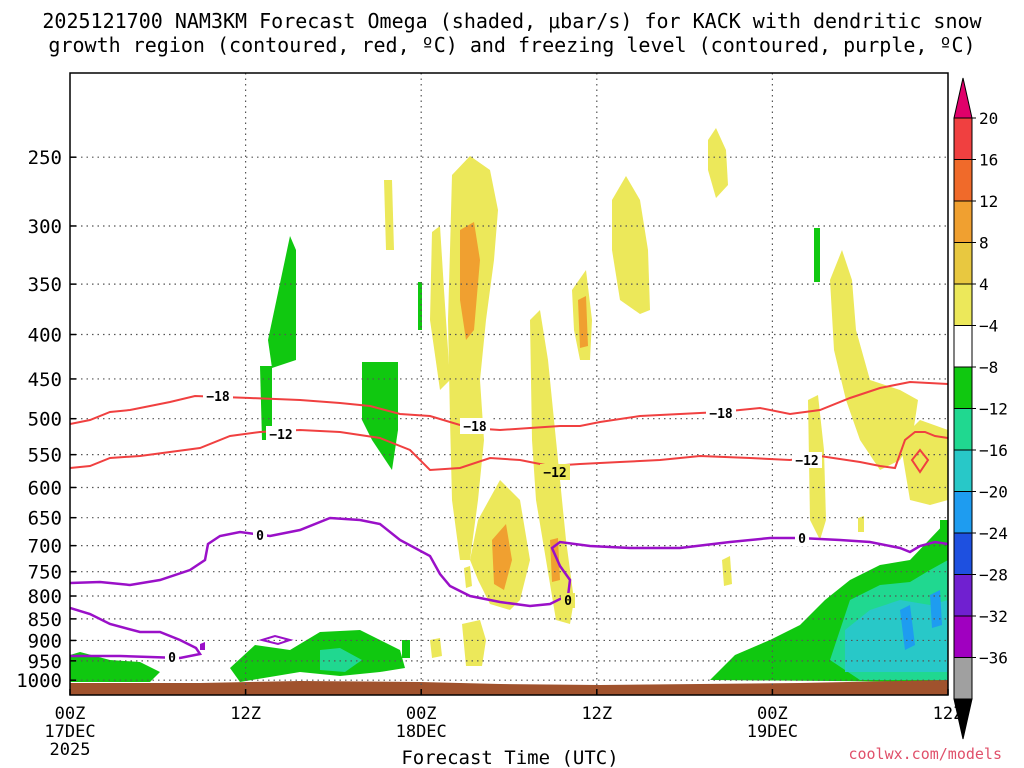  I want to click on contour-freezing-level-low, so click(136, 633).